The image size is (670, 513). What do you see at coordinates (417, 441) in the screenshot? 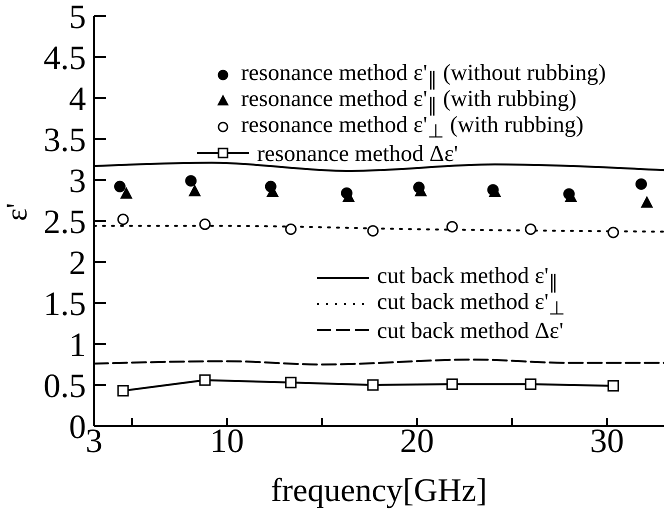
I see `x-tick-label: 20` at bounding box center [417, 441].